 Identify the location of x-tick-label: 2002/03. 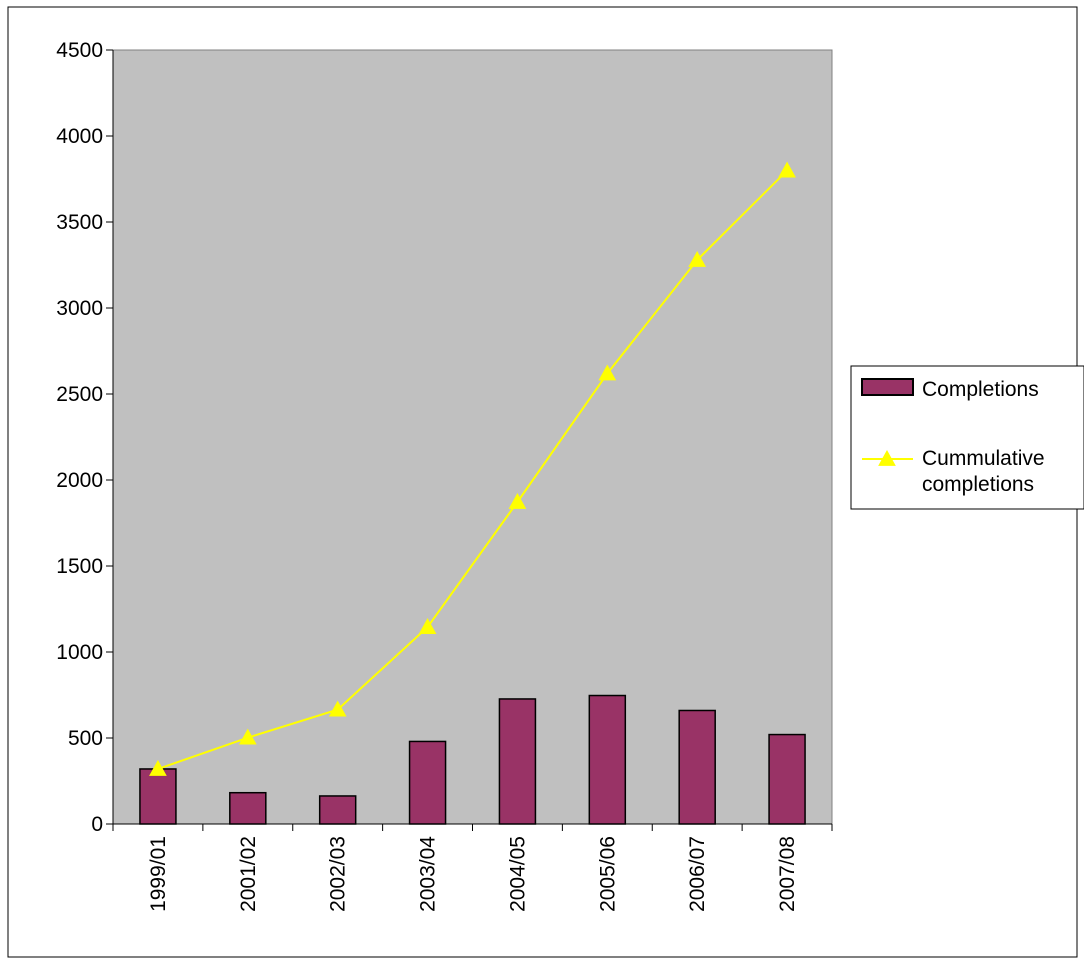
(338, 874).